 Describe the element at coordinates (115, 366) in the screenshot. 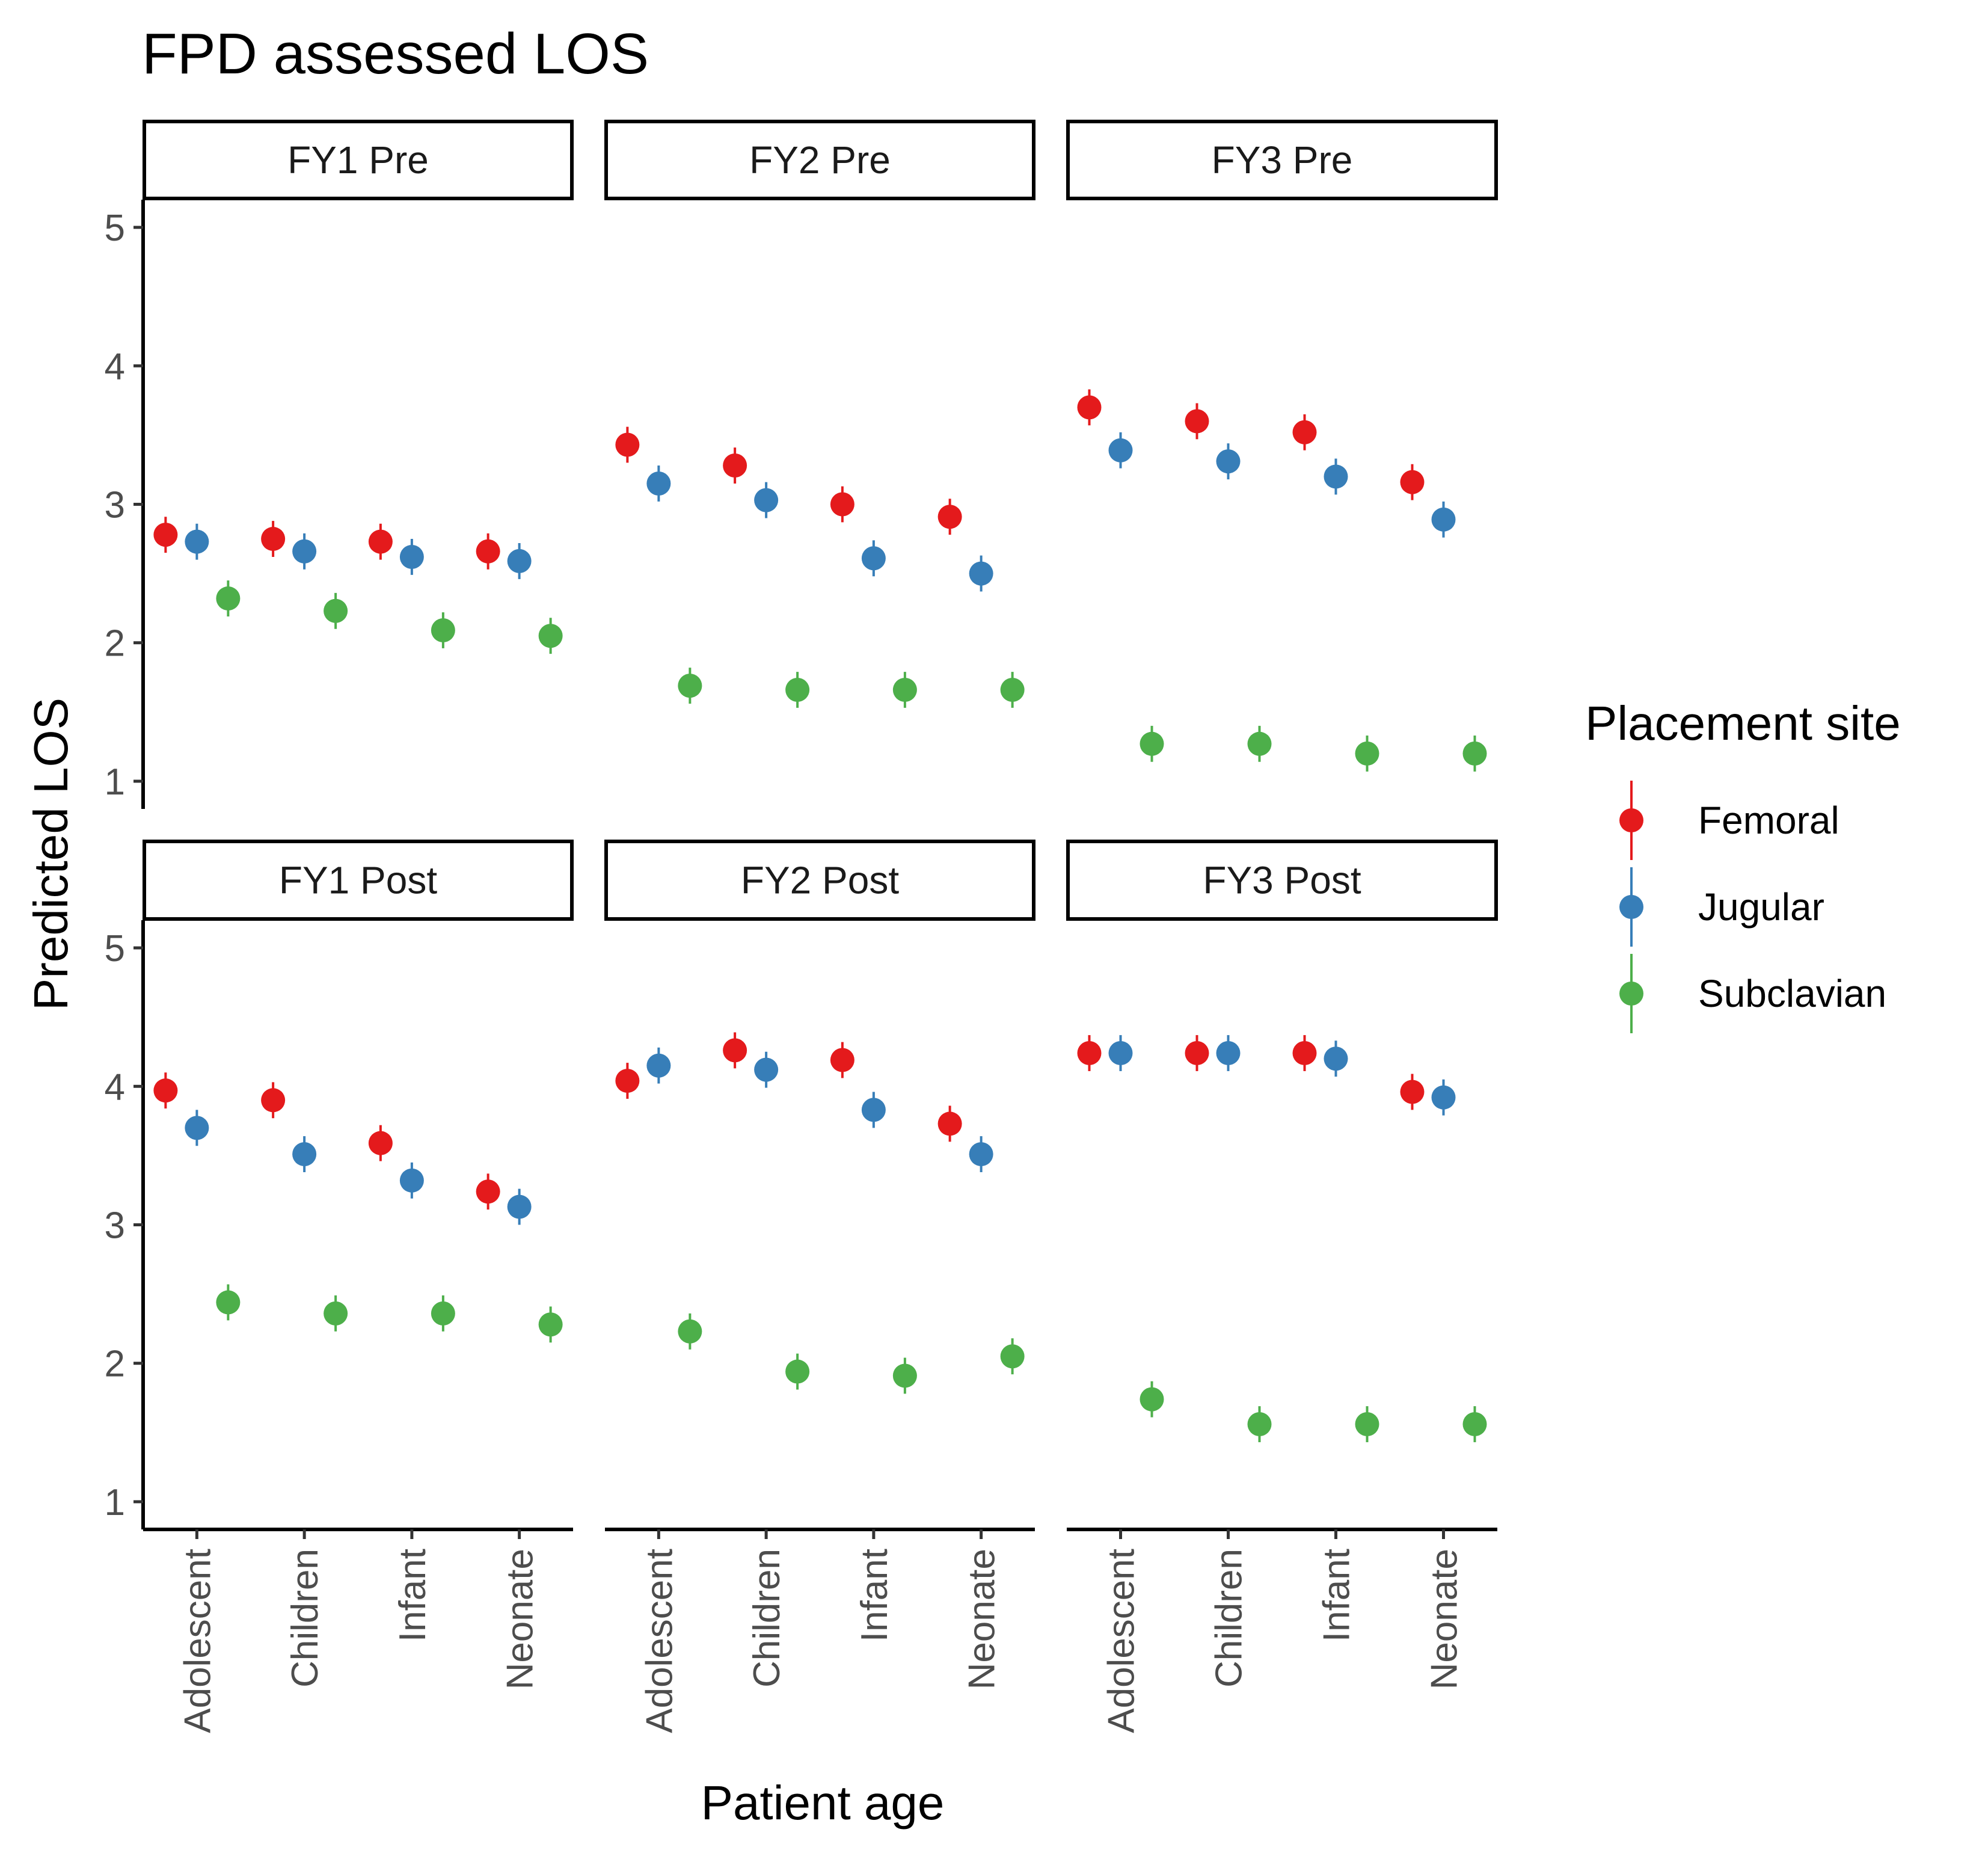

I see `y-tick-label: 4` at that location.